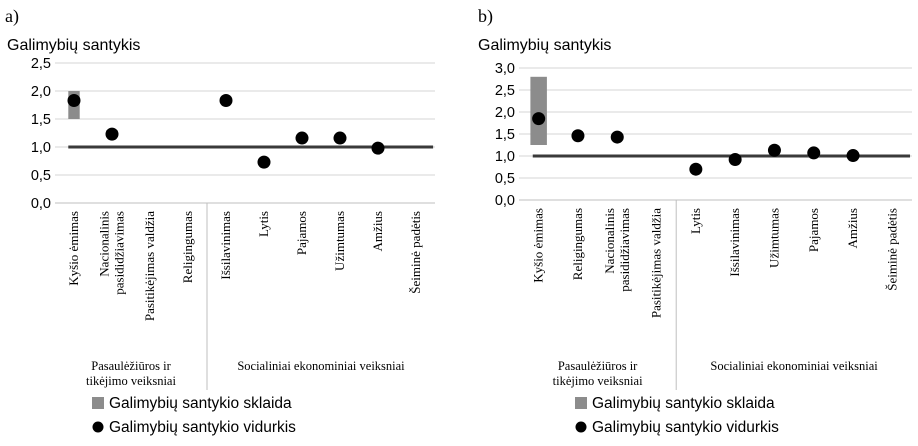  I want to click on panel-label: a), so click(12, 16).